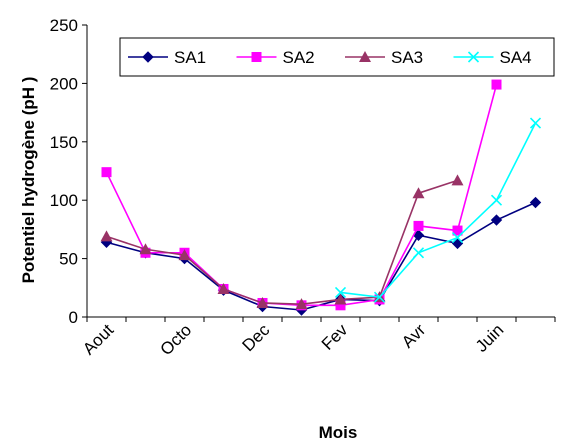 The height and width of the screenshot is (444, 566). Describe the element at coordinates (384, 57) in the screenshot. I see `legend-item-sa3: SA3` at that location.